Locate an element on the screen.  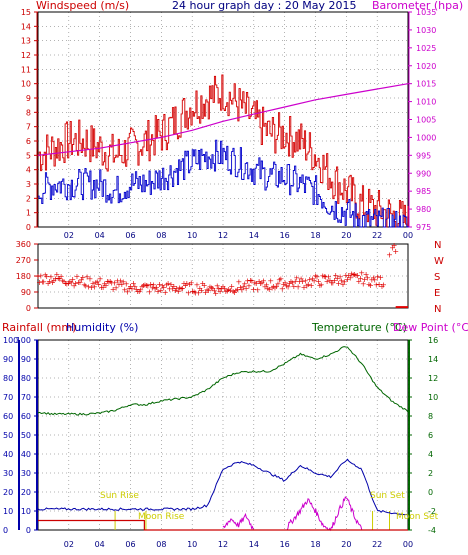
temperature-tick-label: 6 is located at coordinates (430, 435).